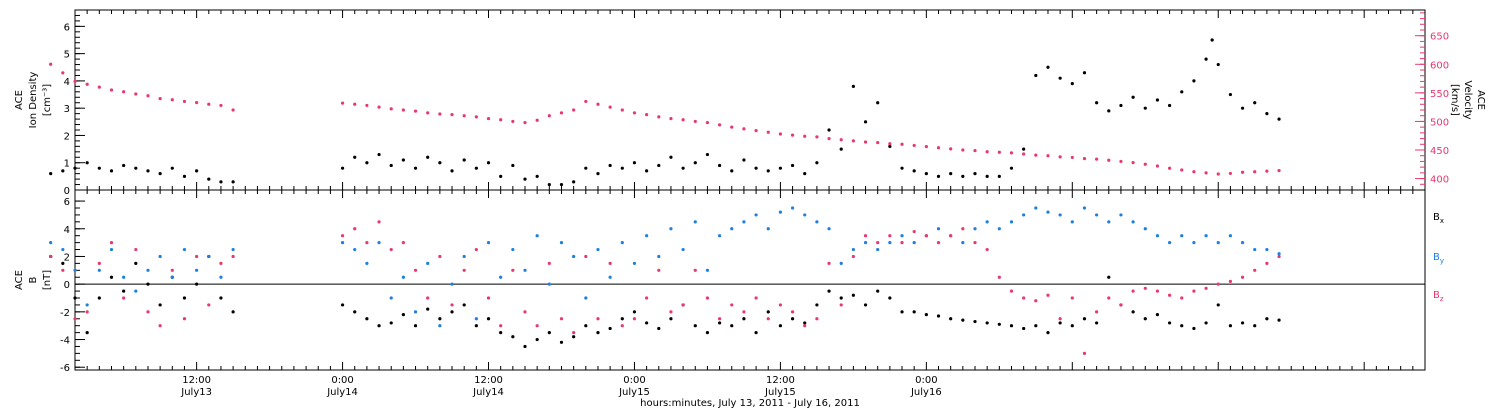 The width and height of the screenshot is (1500, 410). Describe the element at coordinates (67, 191) in the screenshot. I see `density-tick-label: 0` at that location.